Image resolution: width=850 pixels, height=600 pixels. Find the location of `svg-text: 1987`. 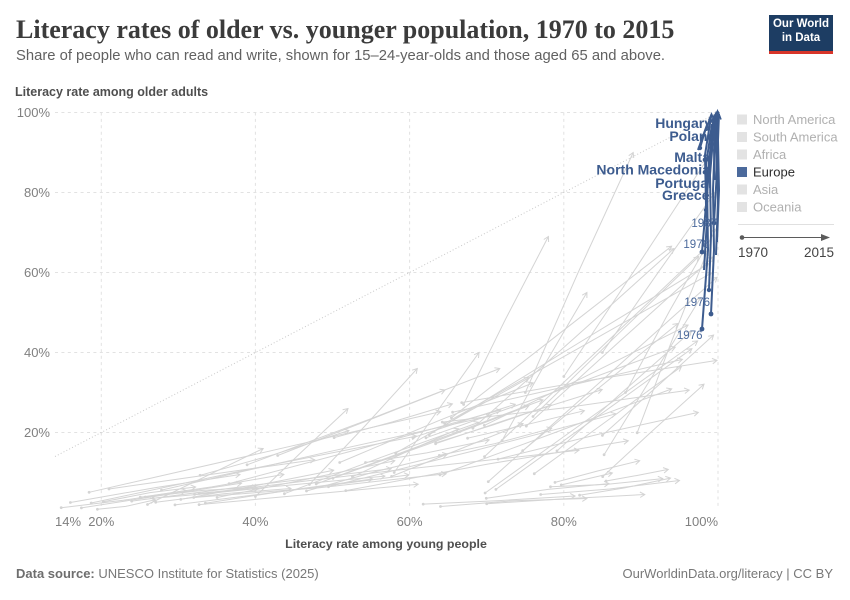

svg-text: 1987 is located at coordinates (704, 224).